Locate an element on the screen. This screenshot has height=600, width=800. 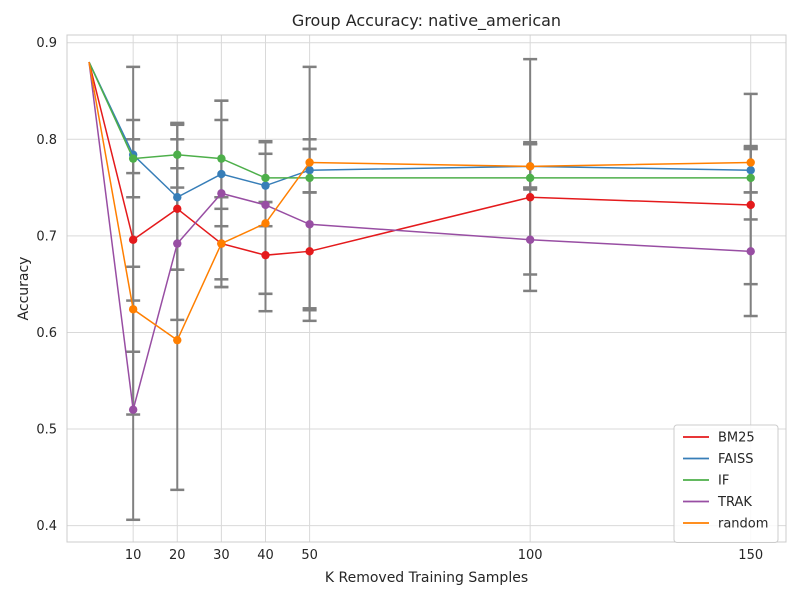
x-tick-label: 20 is located at coordinates (177, 555).